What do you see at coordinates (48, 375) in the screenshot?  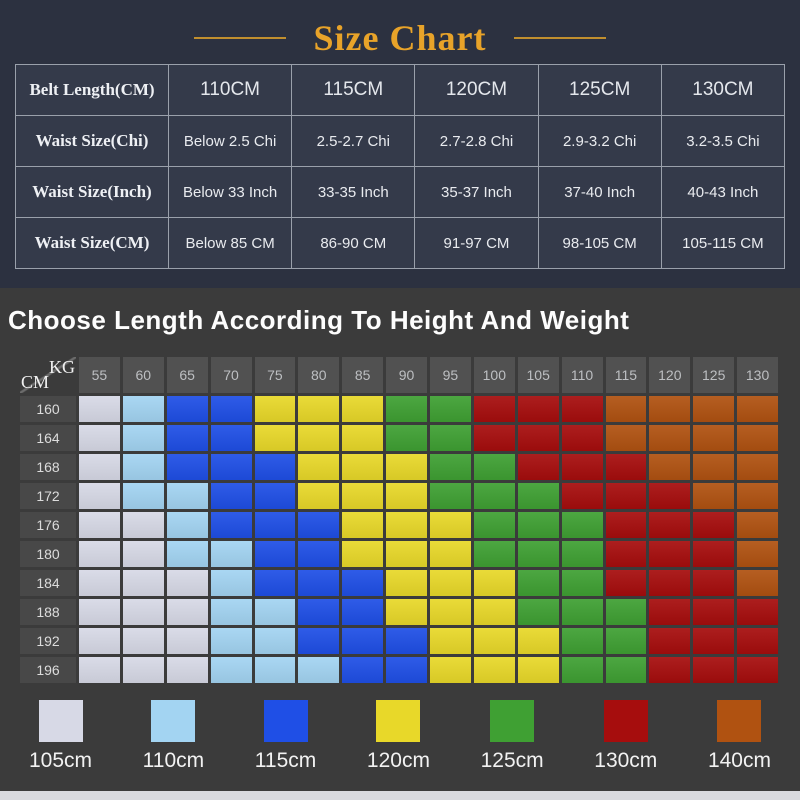 I see `axis-corner-cell: KG CM` at bounding box center [48, 375].